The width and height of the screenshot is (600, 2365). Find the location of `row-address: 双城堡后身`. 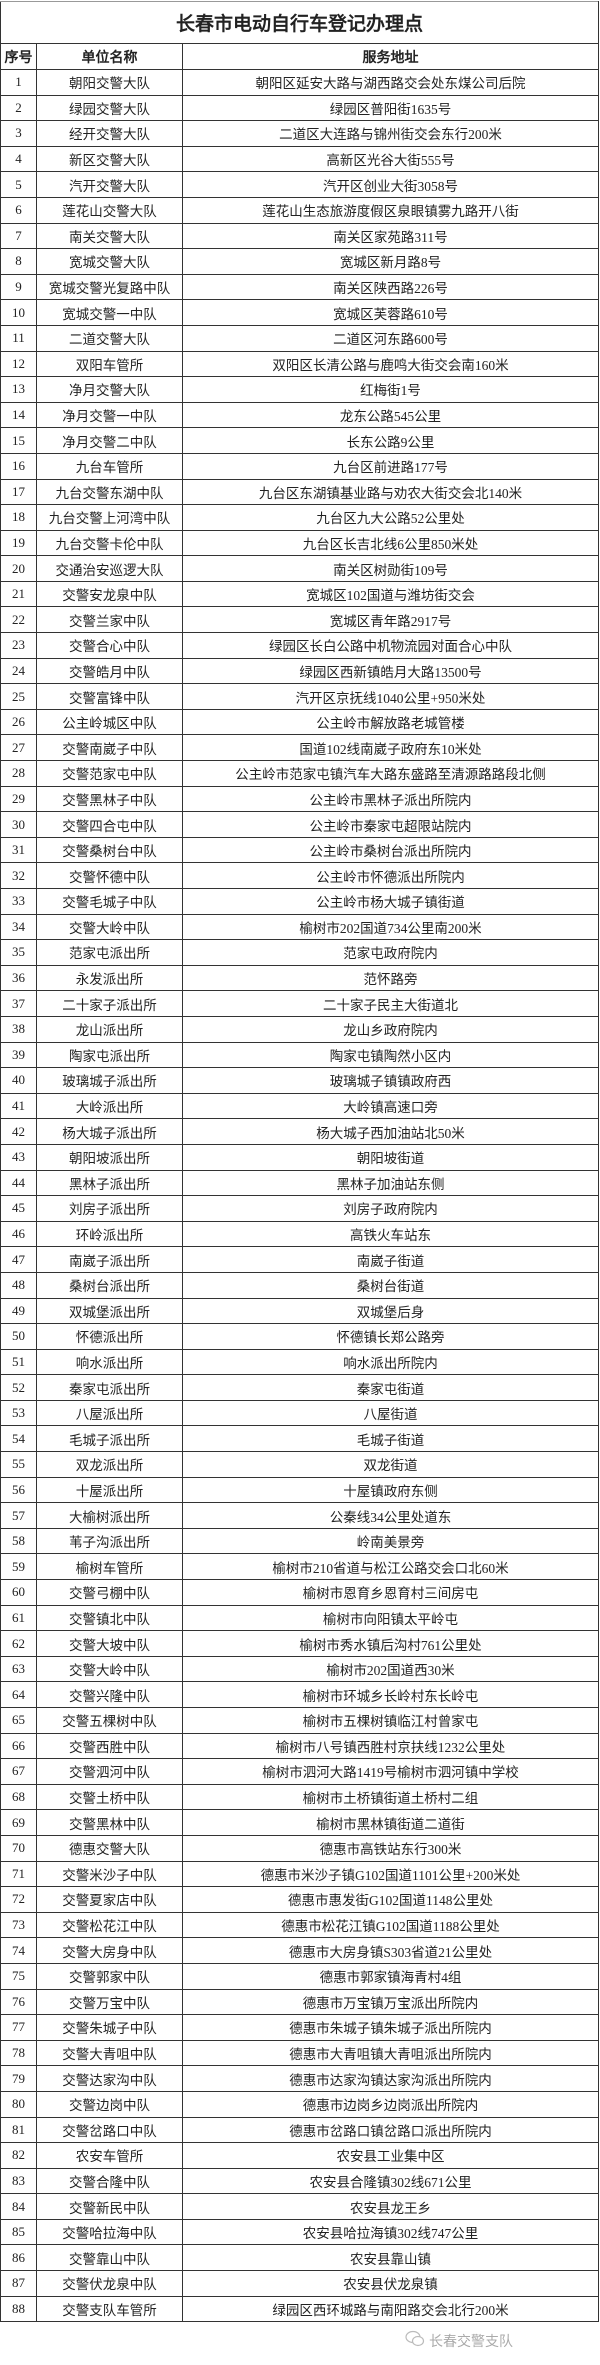

row-address: 双城堡后身 is located at coordinates (390, 1311).